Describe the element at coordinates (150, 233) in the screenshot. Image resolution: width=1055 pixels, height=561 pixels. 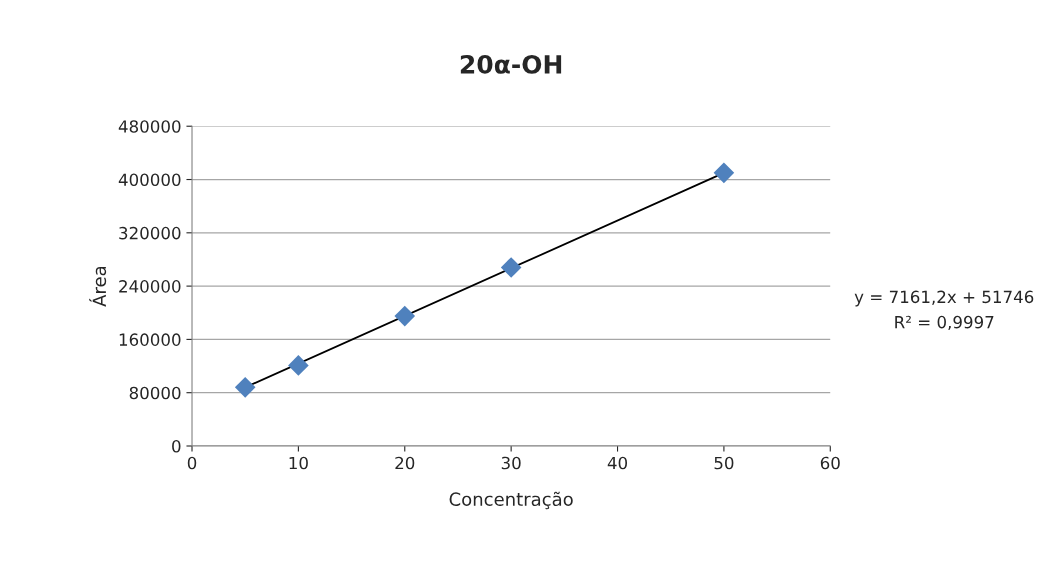
I see `y-tick-label: 320000` at that location.